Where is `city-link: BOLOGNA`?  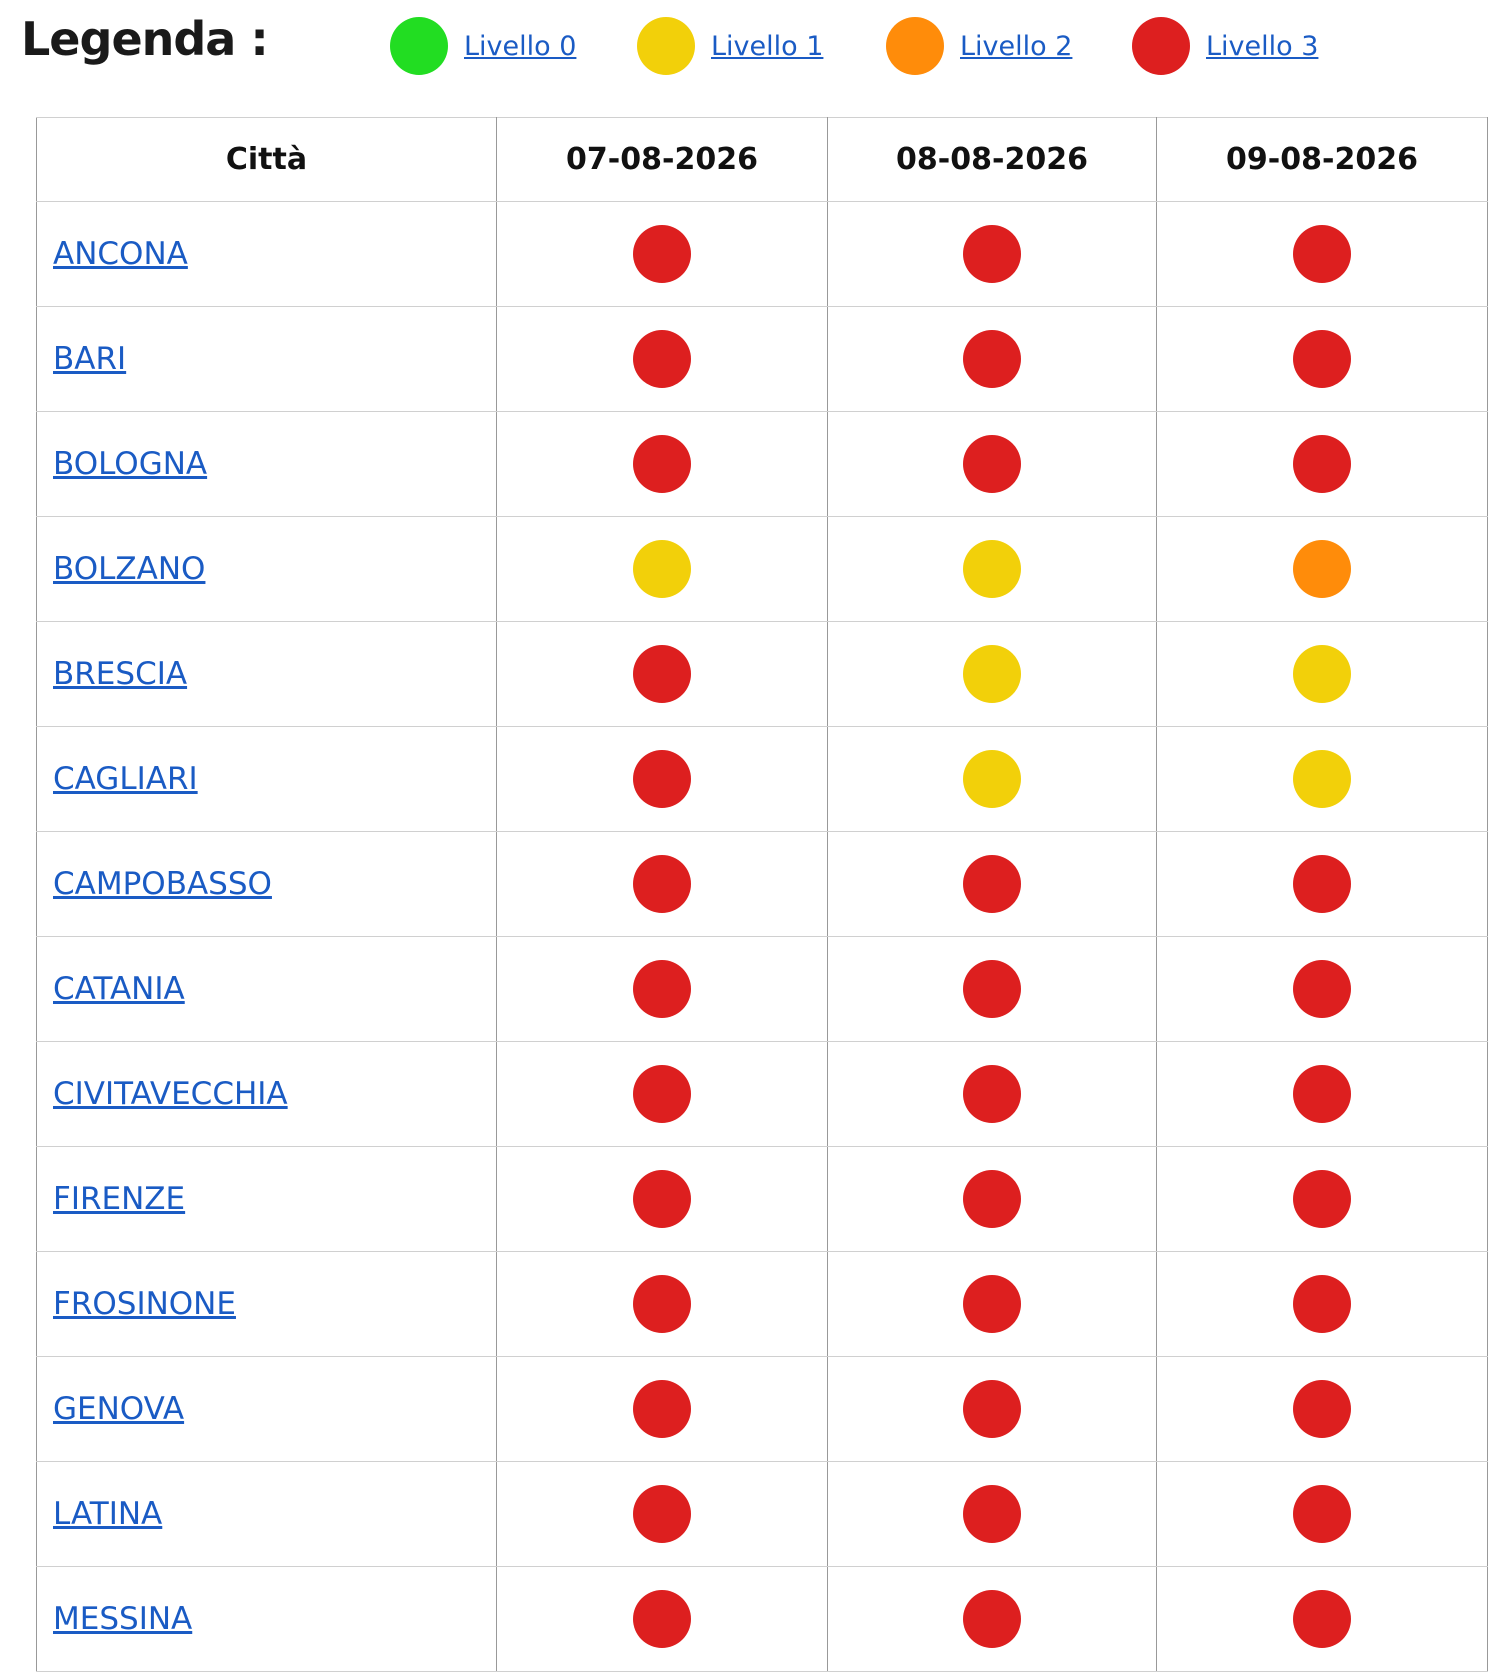 city-link: BOLOGNA is located at coordinates (130, 464).